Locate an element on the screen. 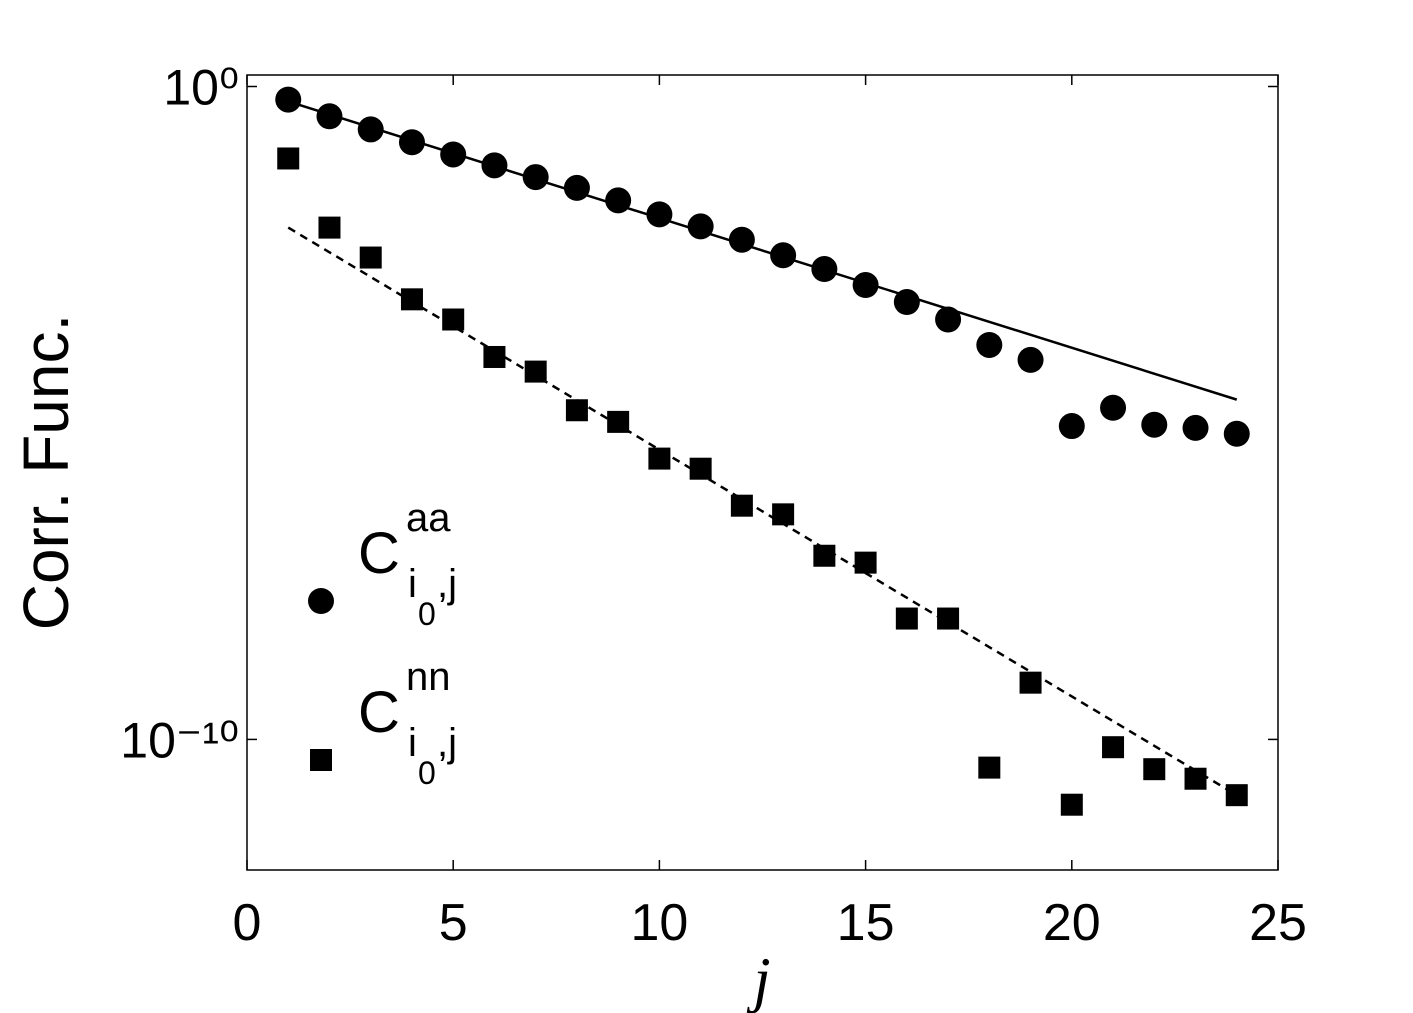 The image size is (1413, 1013). y-tick-label: 10⁻¹⁰ is located at coordinates (179, 740).